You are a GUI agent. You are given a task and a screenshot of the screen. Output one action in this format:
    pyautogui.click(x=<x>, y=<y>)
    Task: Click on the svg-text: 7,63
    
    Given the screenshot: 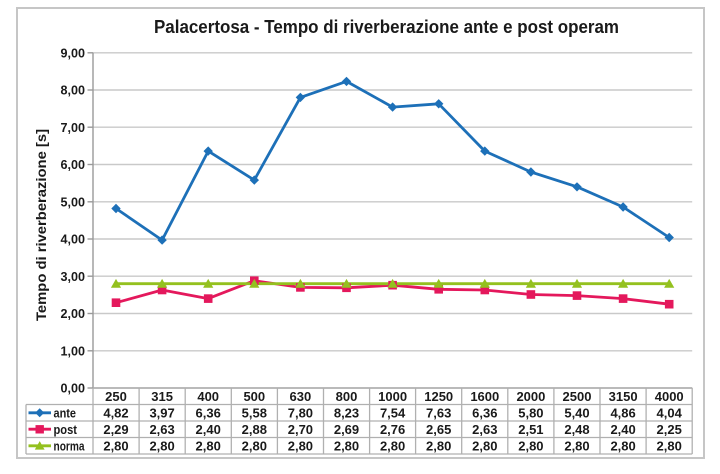 What is the action you would take?
    pyautogui.click(x=438, y=412)
    